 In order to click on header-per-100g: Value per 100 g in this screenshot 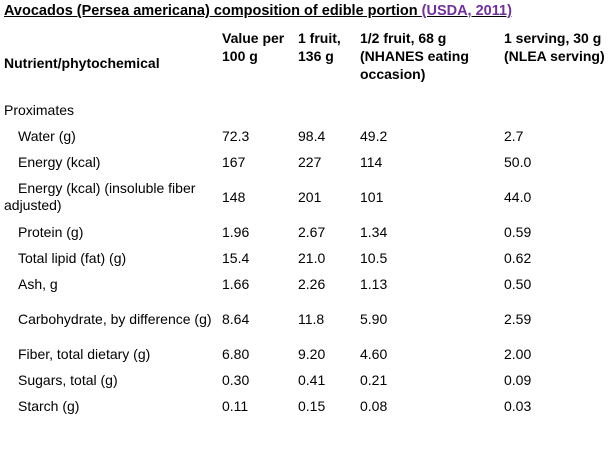, I will do `click(253, 47)`.